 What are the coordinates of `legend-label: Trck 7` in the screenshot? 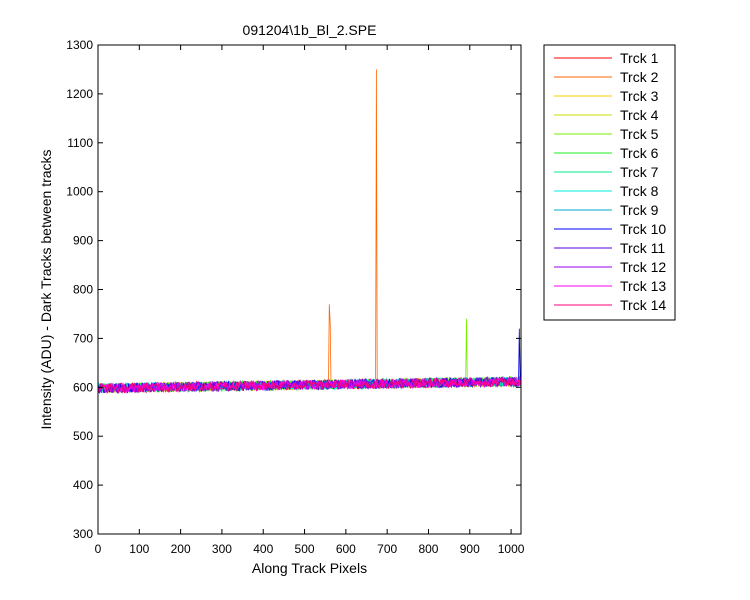 It's located at (639, 172).